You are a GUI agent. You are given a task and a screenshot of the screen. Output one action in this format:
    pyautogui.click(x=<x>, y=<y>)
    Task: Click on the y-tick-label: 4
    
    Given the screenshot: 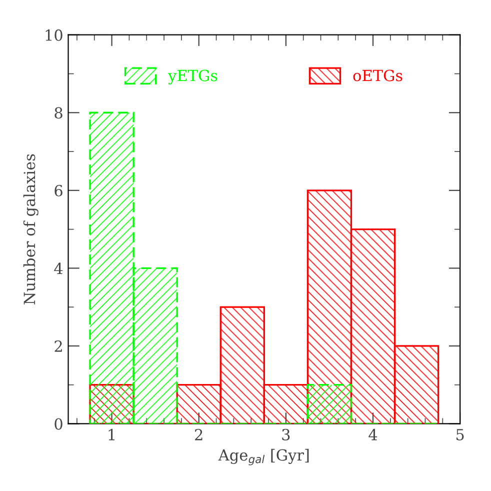 What is the action you would take?
    pyautogui.click(x=58, y=268)
    